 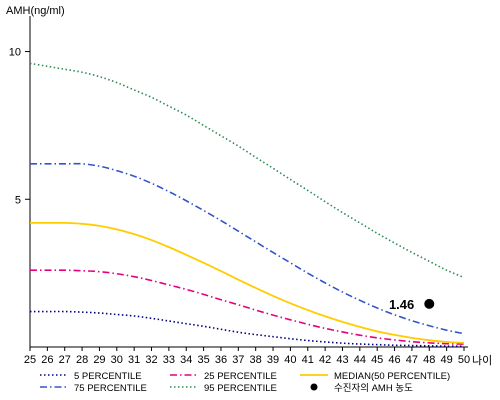 I want to click on x-tick-label-48: 48, so click(x=429, y=360).